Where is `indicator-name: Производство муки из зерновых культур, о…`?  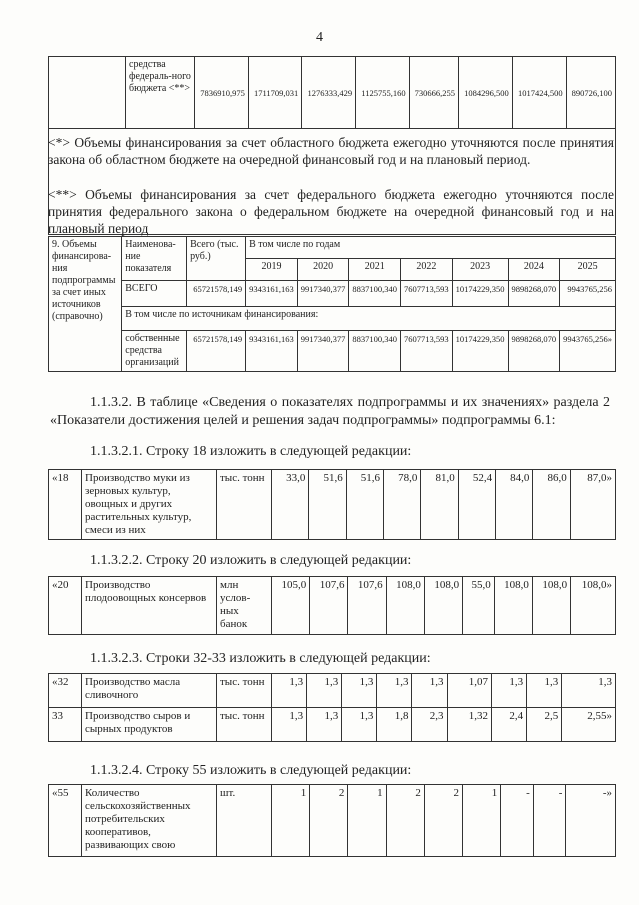
indicator-name: Производство муки из зерновых культур, о… is located at coordinates (149, 504).